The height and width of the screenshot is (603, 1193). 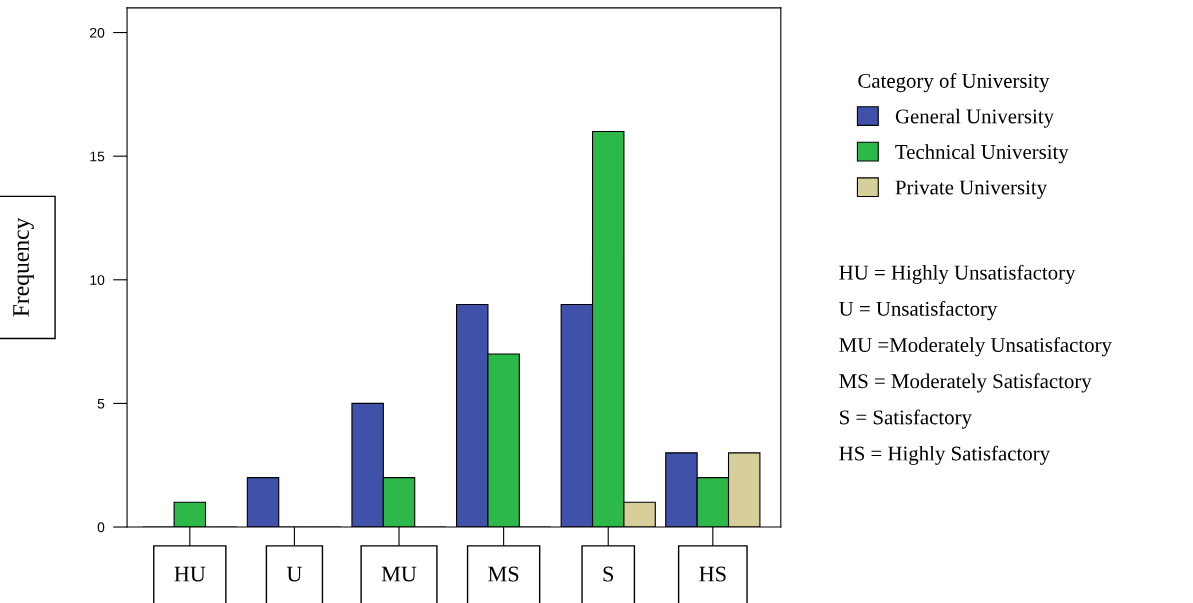 What do you see at coordinates (97, 280) in the screenshot?
I see `y-tick-label: 10` at bounding box center [97, 280].